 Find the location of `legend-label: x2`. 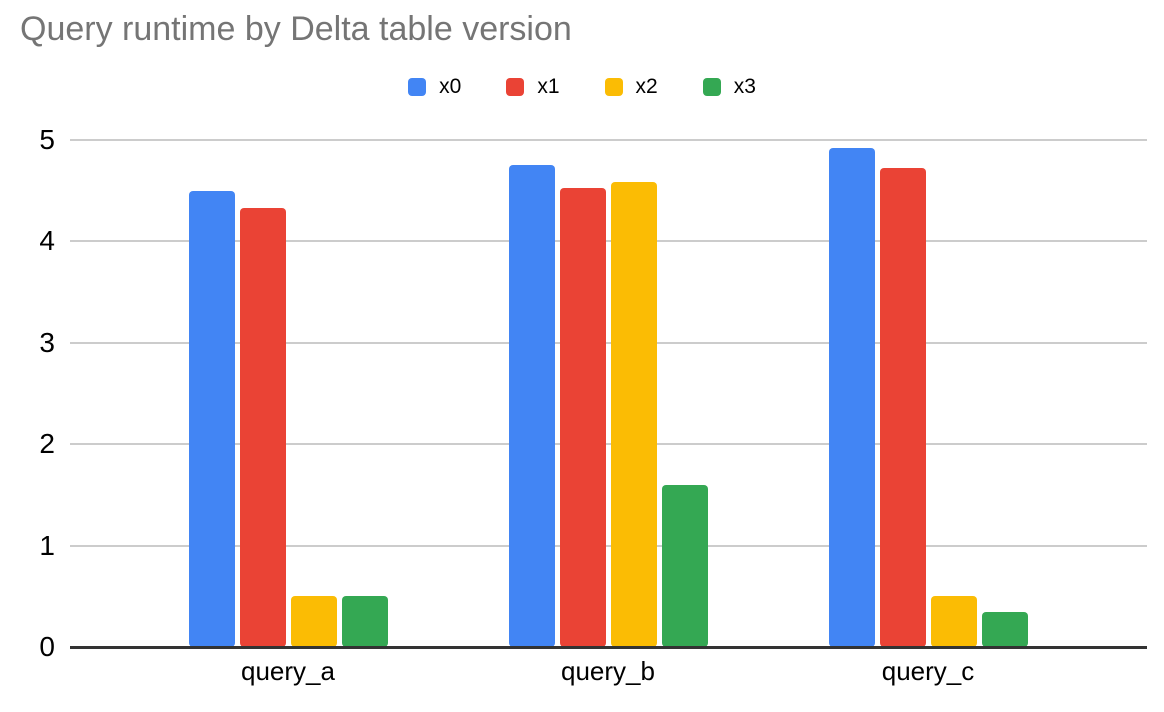

legend-label: x2 is located at coordinates (646, 86).